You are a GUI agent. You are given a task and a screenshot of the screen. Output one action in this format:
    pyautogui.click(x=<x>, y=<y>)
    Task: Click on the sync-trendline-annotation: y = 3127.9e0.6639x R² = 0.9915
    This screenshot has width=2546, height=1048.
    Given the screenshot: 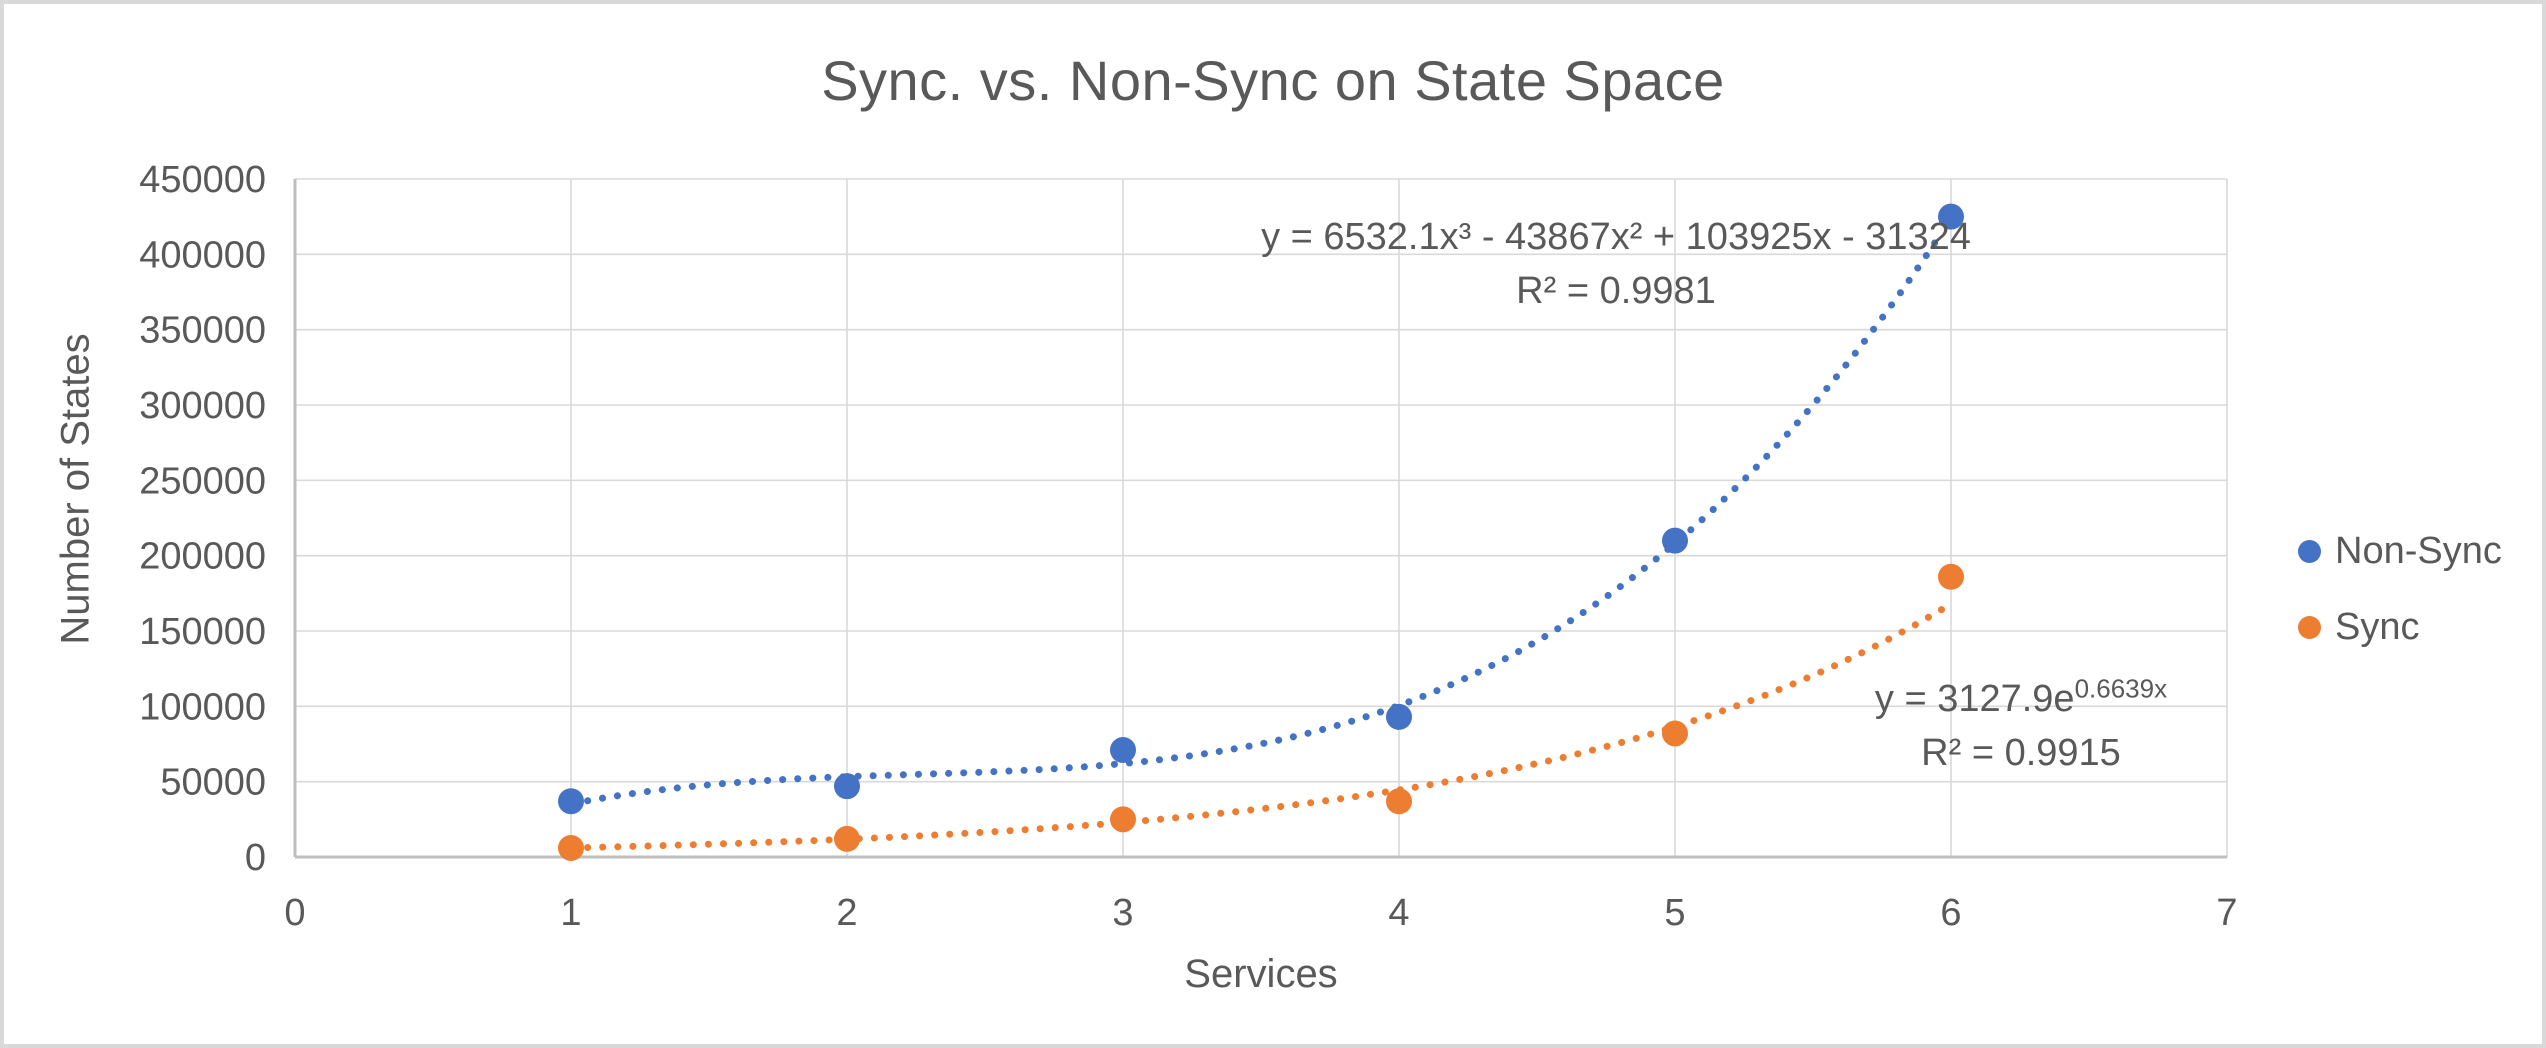 What is the action you would take?
    pyautogui.click(x=2021, y=726)
    